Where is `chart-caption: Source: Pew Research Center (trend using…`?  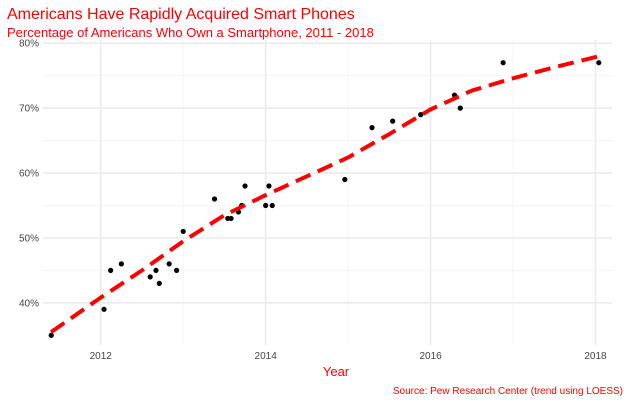
chart-caption: Source: Pew Research Center (trend using… is located at coordinates (508, 391).